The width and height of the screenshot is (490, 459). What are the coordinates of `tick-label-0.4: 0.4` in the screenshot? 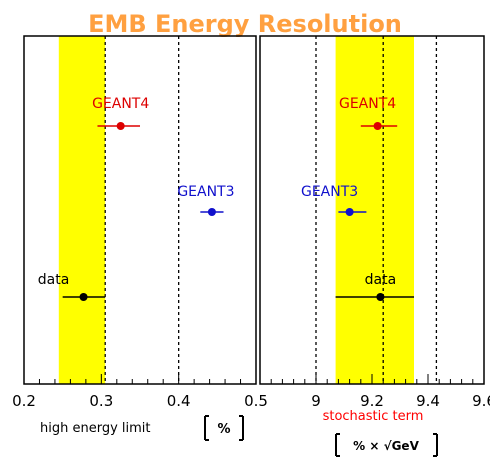 It's located at (179, 401).